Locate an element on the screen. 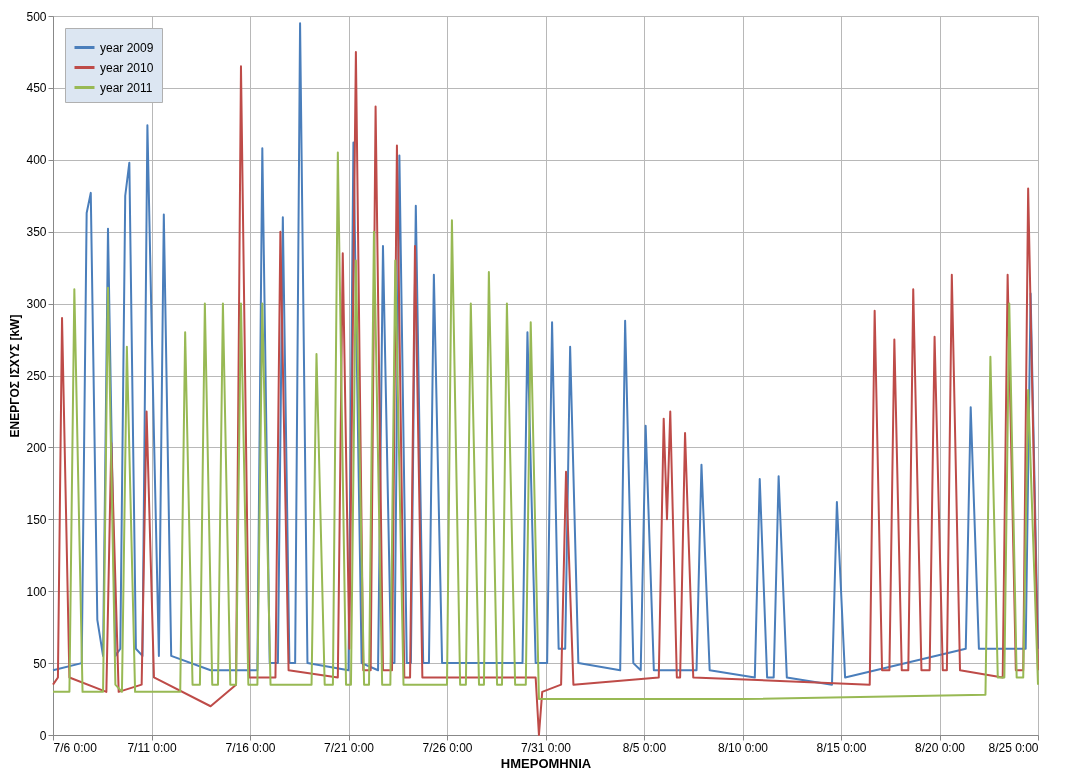  y-tick-label: 100 is located at coordinates (36, 591).